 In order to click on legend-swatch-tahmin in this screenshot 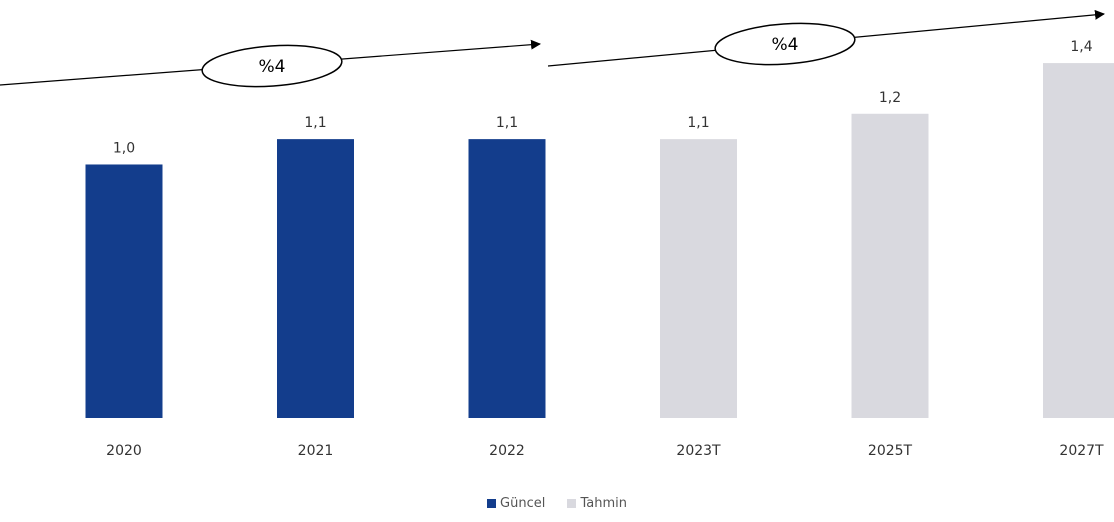, I will do `click(572, 503)`.